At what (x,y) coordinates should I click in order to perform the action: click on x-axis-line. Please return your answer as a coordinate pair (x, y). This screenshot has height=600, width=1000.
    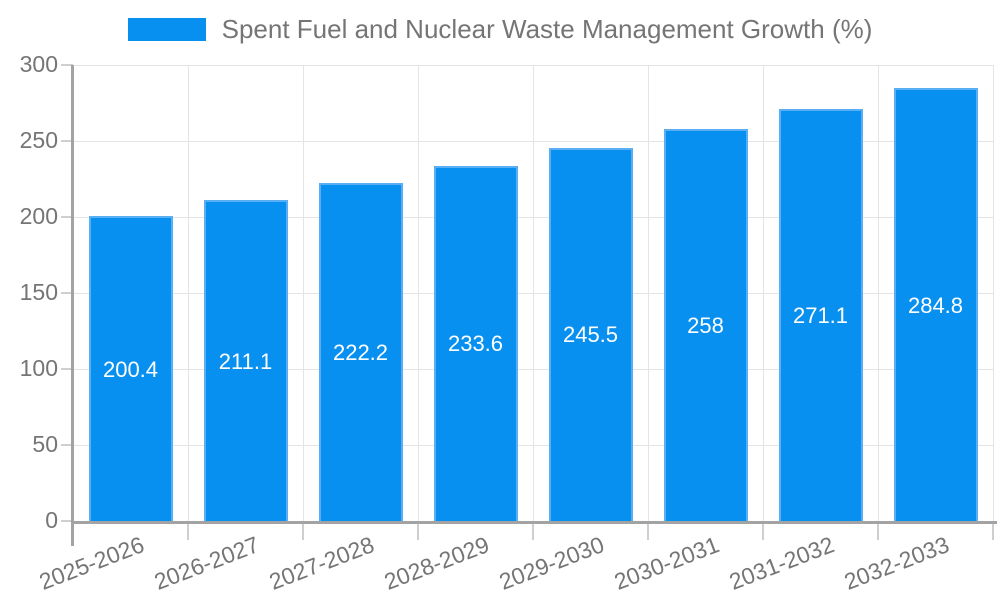
    Looking at the image, I should click on (534, 522).